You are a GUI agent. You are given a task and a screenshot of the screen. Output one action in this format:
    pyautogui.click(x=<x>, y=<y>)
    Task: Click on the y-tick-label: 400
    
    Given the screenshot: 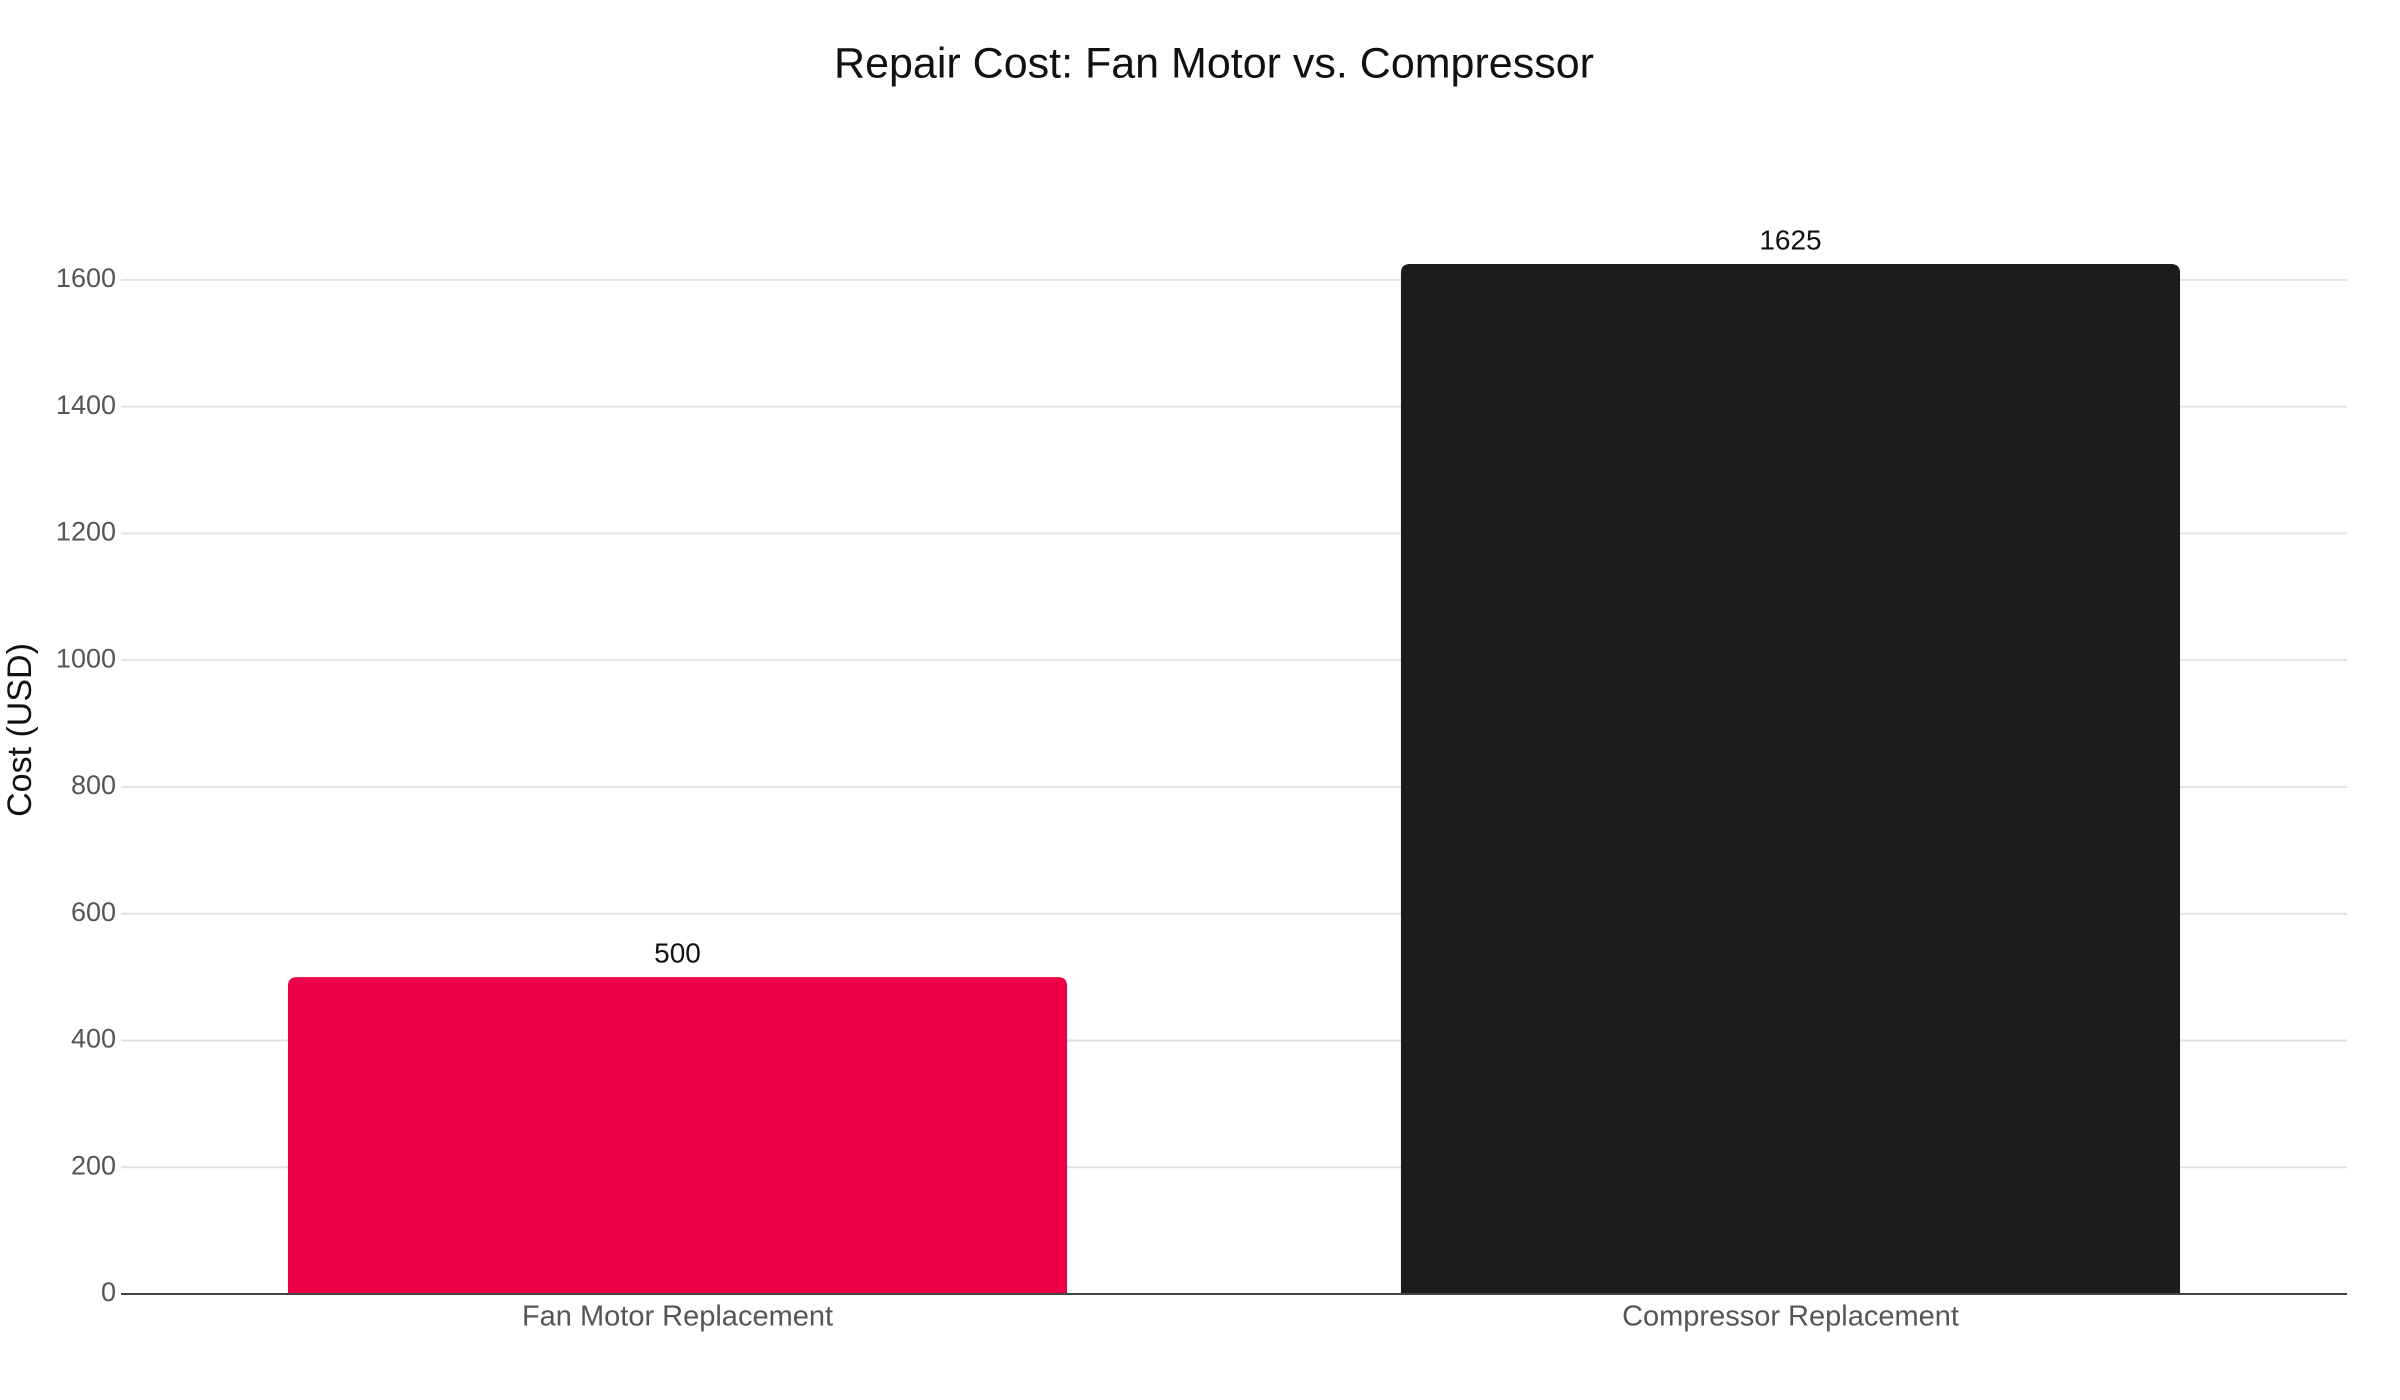 What is the action you would take?
    pyautogui.click(x=93, y=1039)
    